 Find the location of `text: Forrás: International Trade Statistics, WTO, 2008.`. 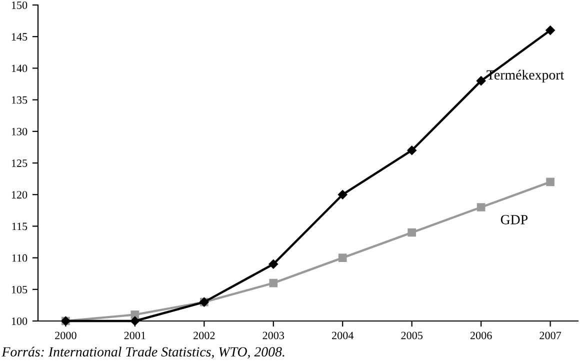

text: Forrás: International Trade Statistics, WTO, 2008. is located at coordinates (143, 352).